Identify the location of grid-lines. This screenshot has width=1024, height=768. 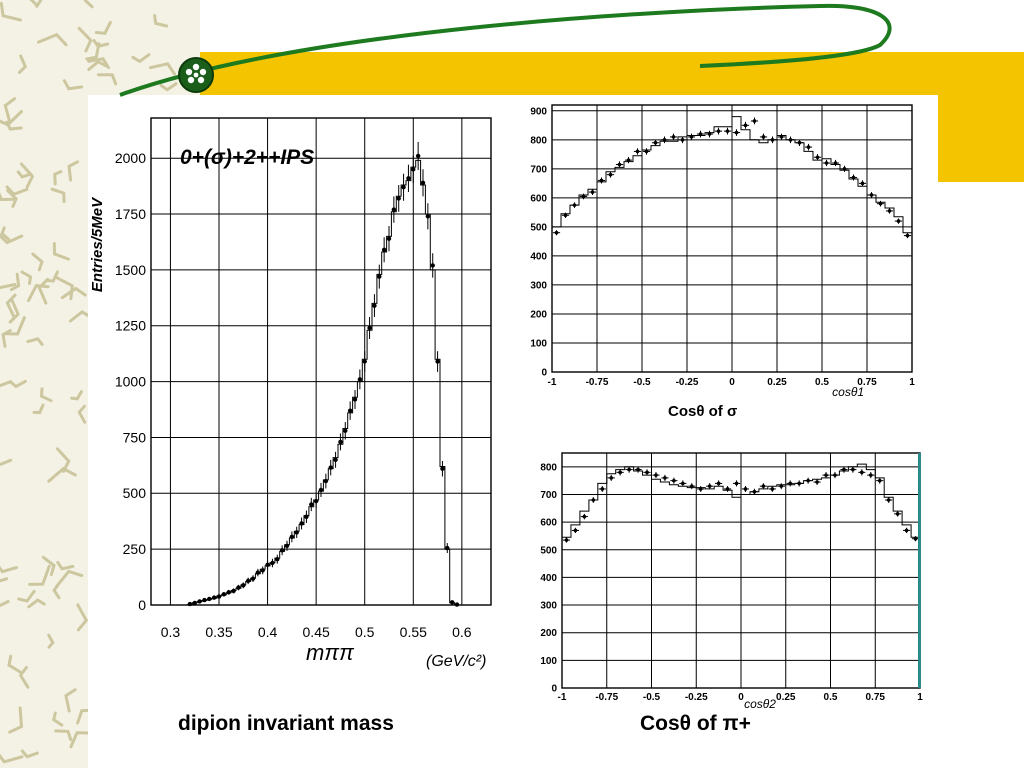
(732, 239).